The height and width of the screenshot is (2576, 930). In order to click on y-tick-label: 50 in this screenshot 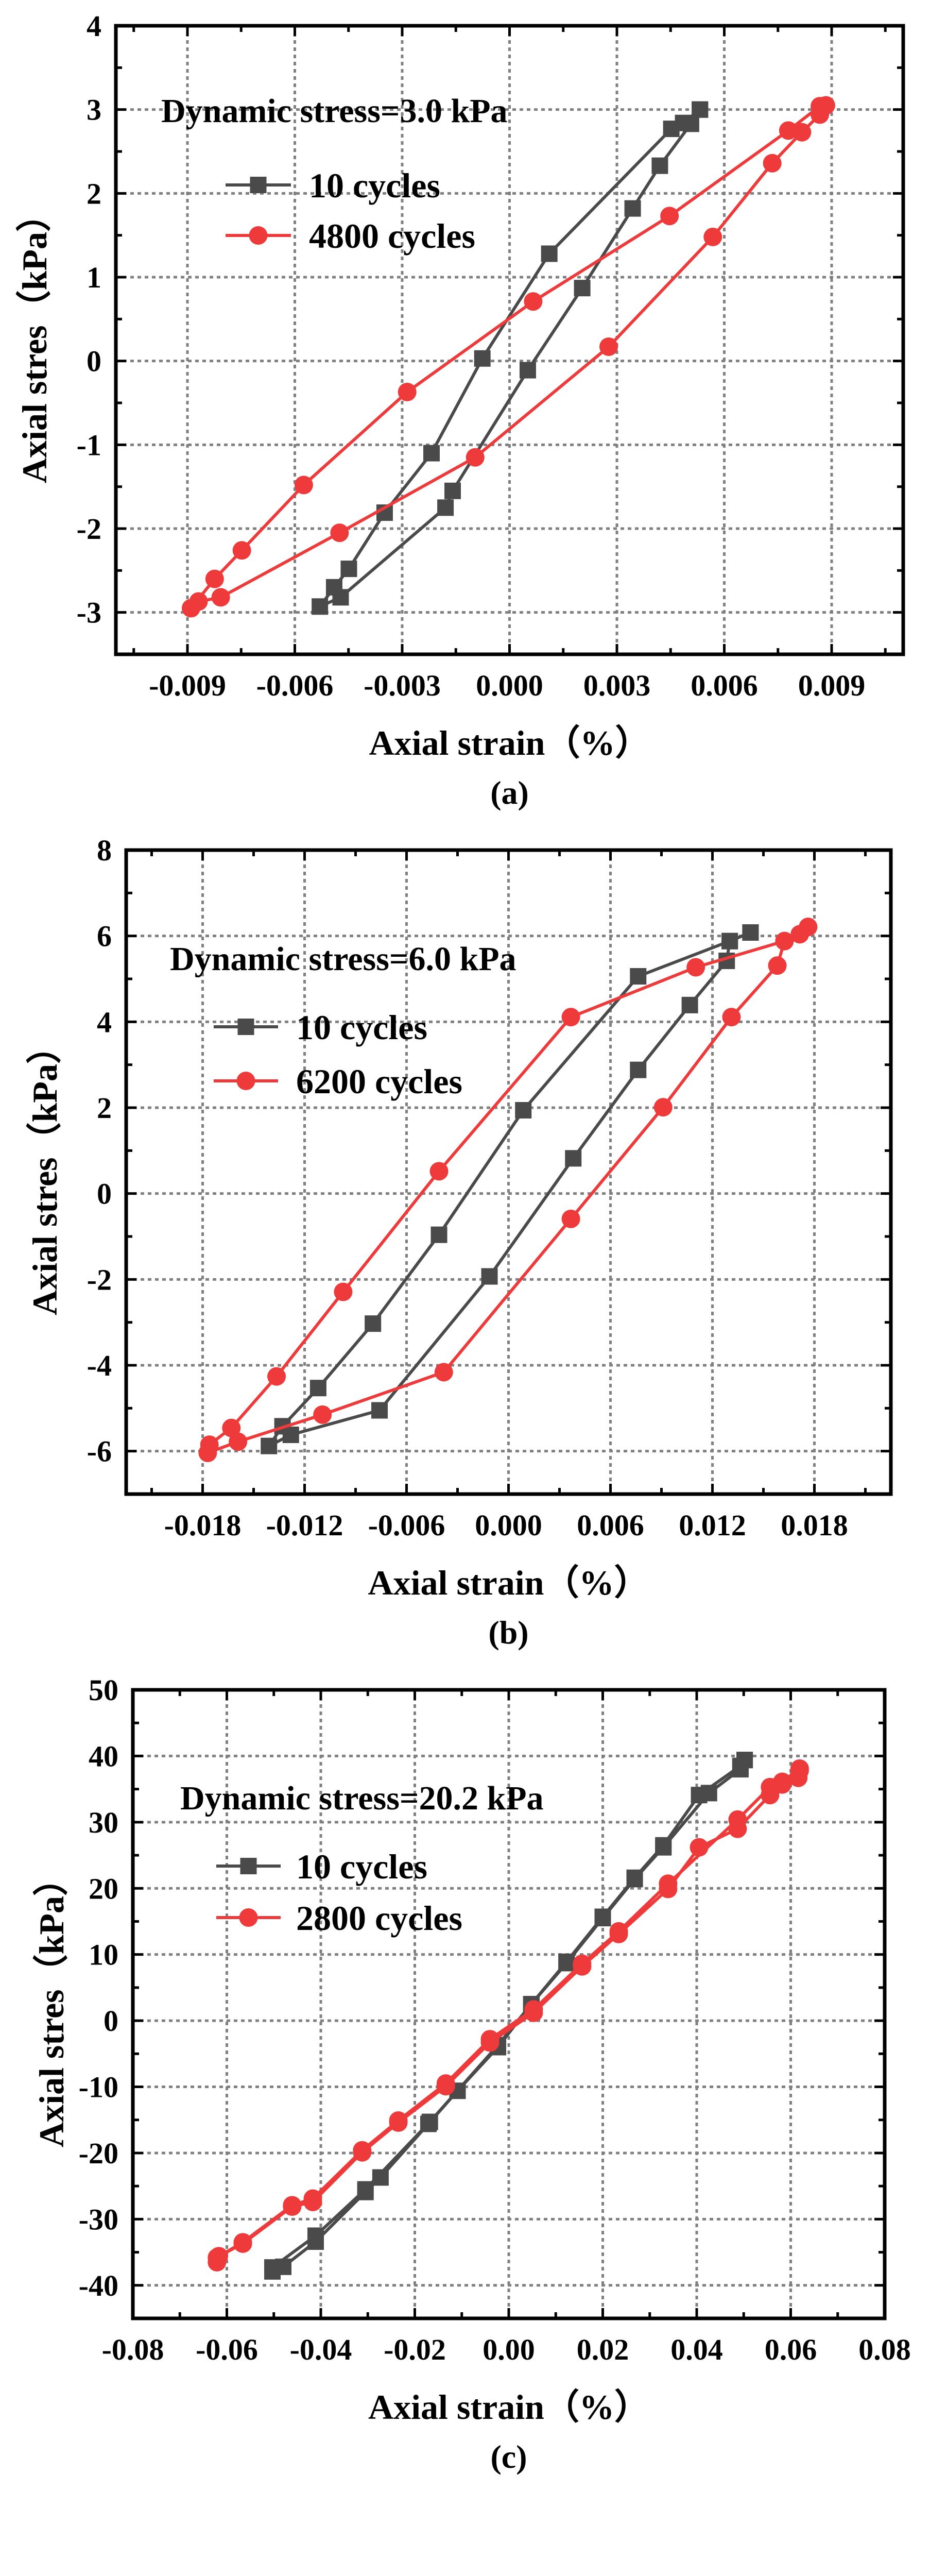, I will do `click(104, 1690)`.